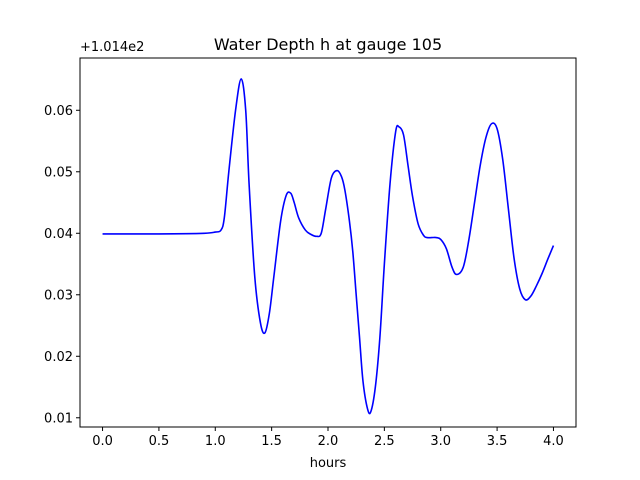 The image size is (640, 480). Describe the element at coordinates (58, 418) in the screenshot. I see `y-tick-label: 0.01` at that location.